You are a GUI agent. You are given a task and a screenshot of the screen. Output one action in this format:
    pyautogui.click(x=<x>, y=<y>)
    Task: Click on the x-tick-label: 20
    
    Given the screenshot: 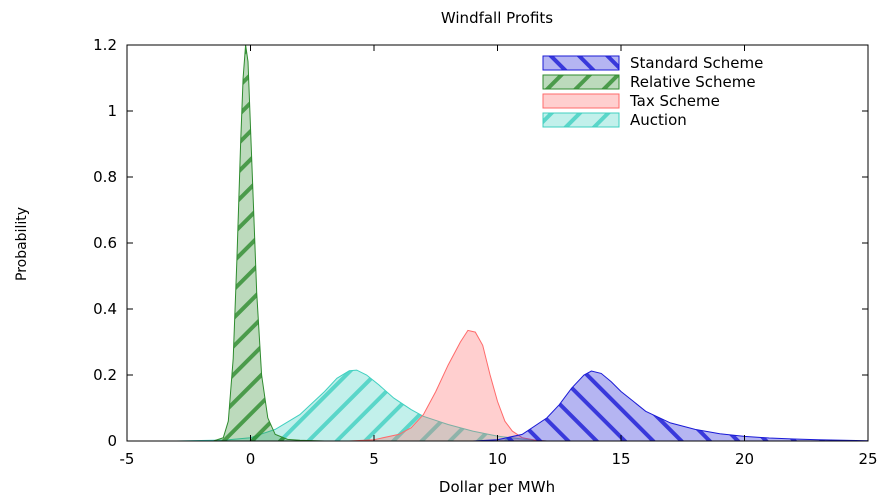 What is the action you would take?
    pyautogui.click(x=744, y=459)
    